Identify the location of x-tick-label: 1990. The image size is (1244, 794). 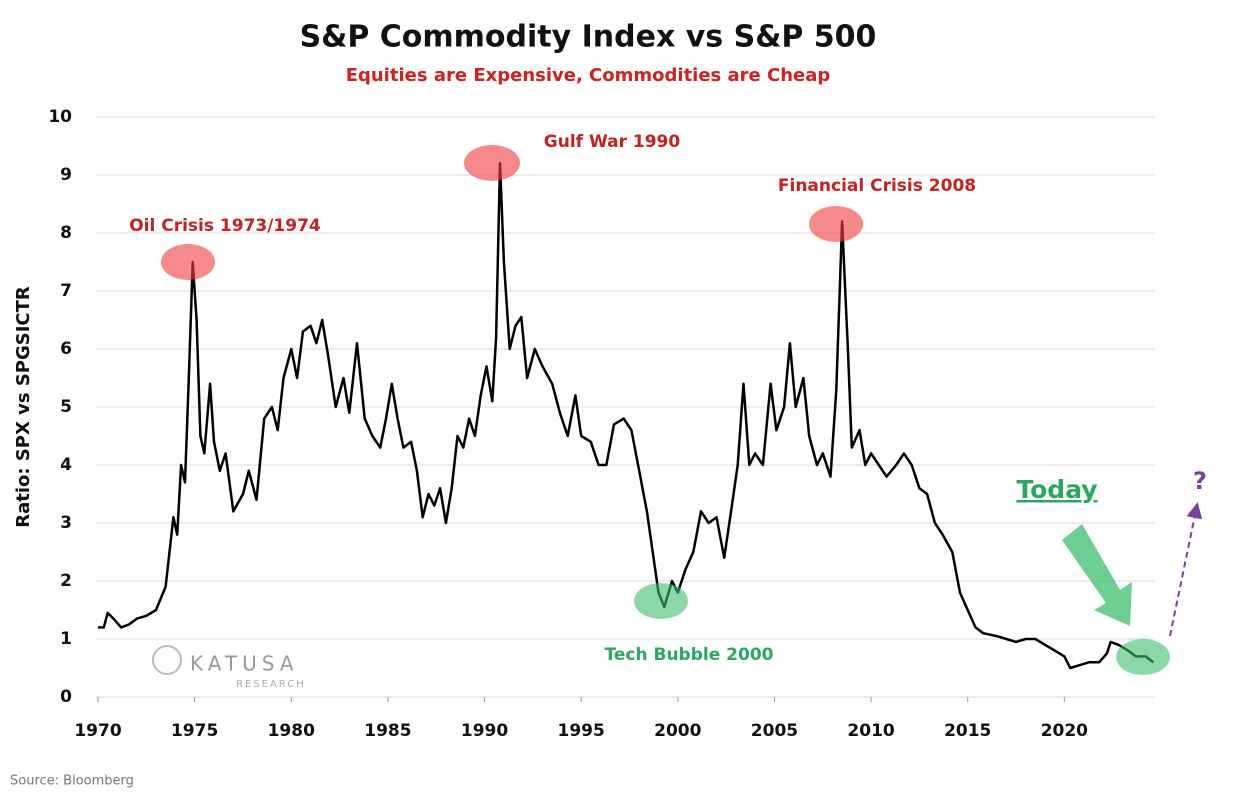
(484, 731).